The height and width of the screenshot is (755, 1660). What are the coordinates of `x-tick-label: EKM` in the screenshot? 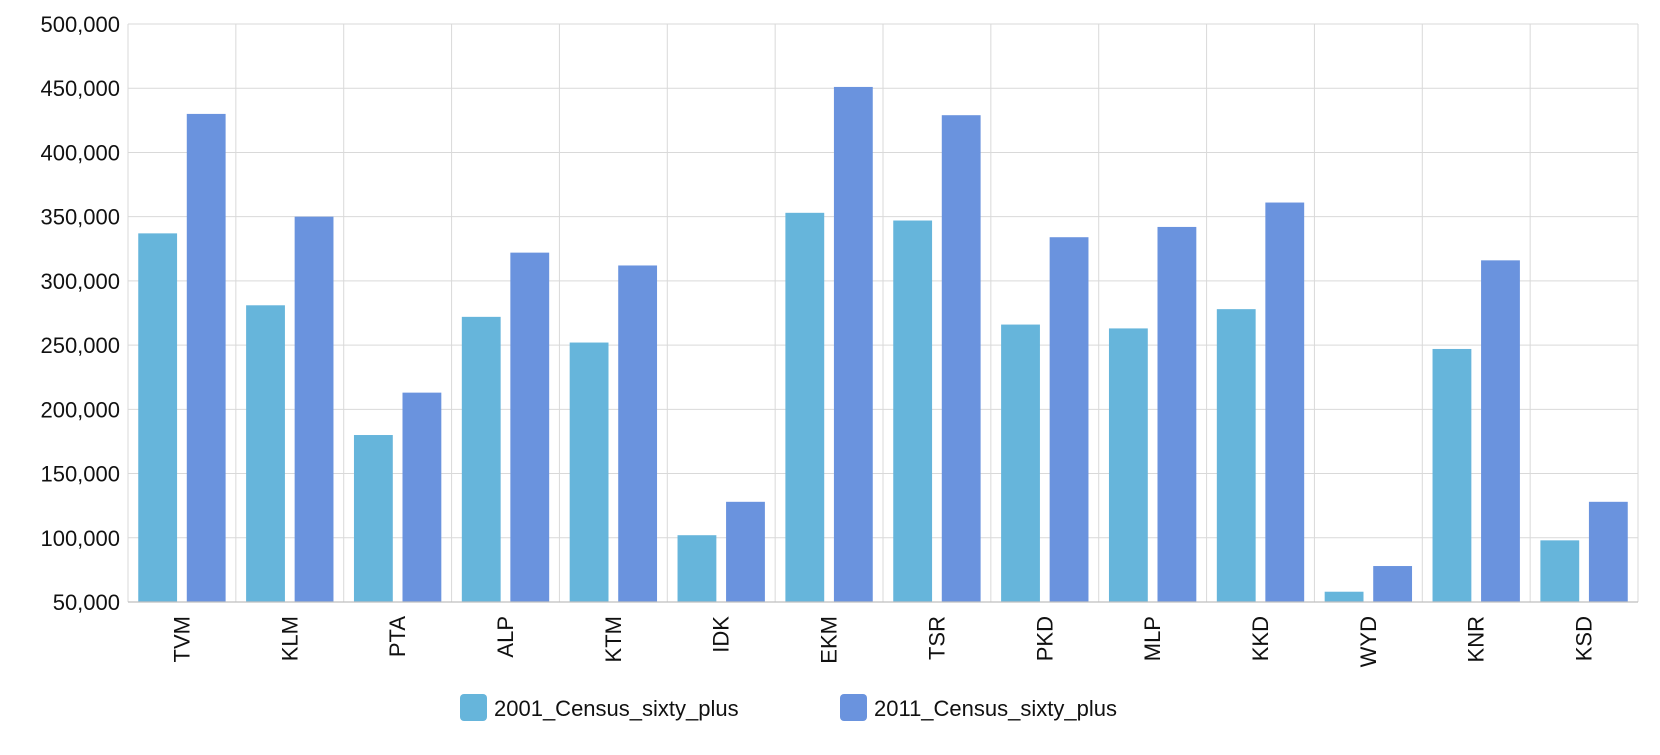 It's located at (829, 640).